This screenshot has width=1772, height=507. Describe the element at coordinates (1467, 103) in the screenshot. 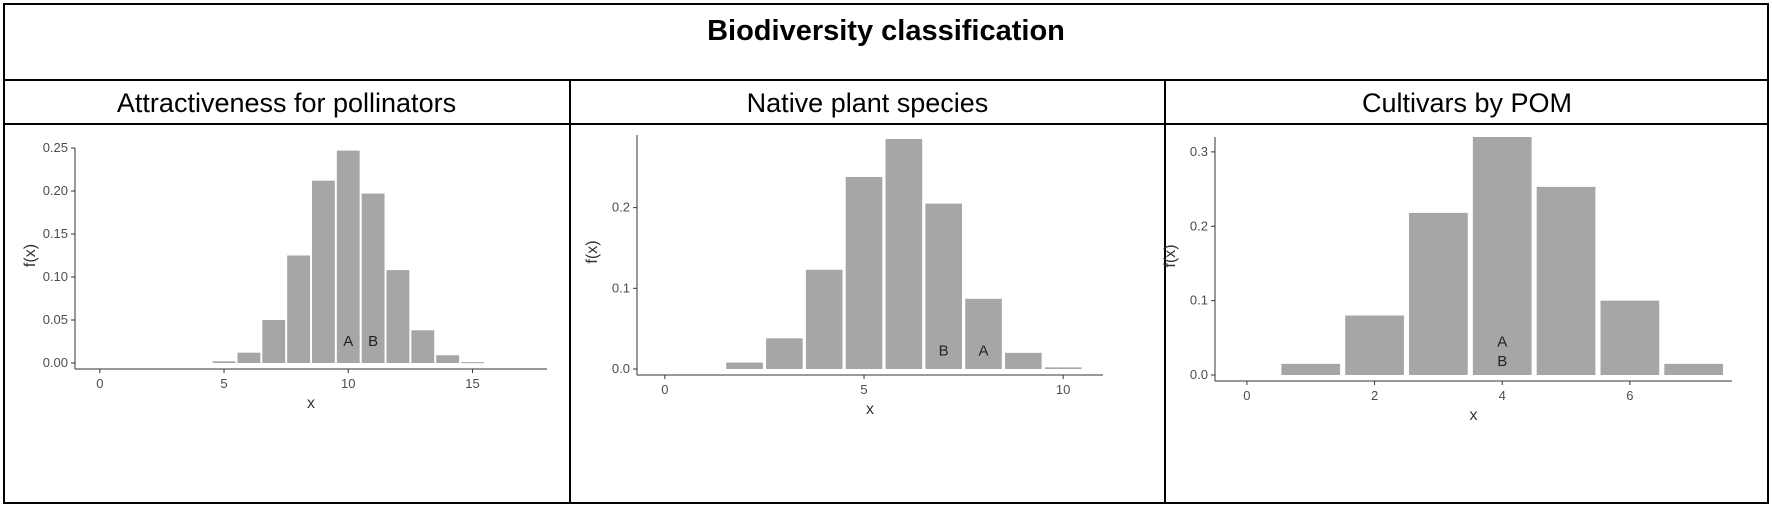

I see `panel-title-3: Cultivars by POM` at that location.